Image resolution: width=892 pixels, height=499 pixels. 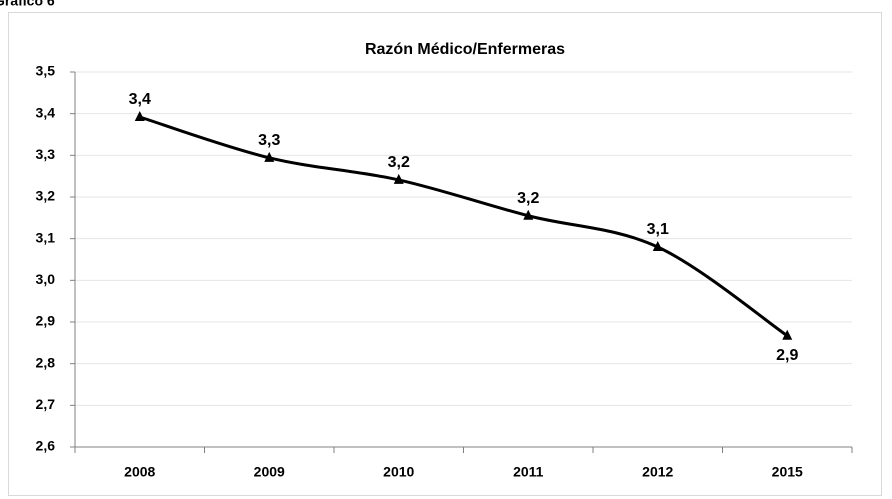 I want to click on x-tick-label: 2010, so click(x=398, y=472).